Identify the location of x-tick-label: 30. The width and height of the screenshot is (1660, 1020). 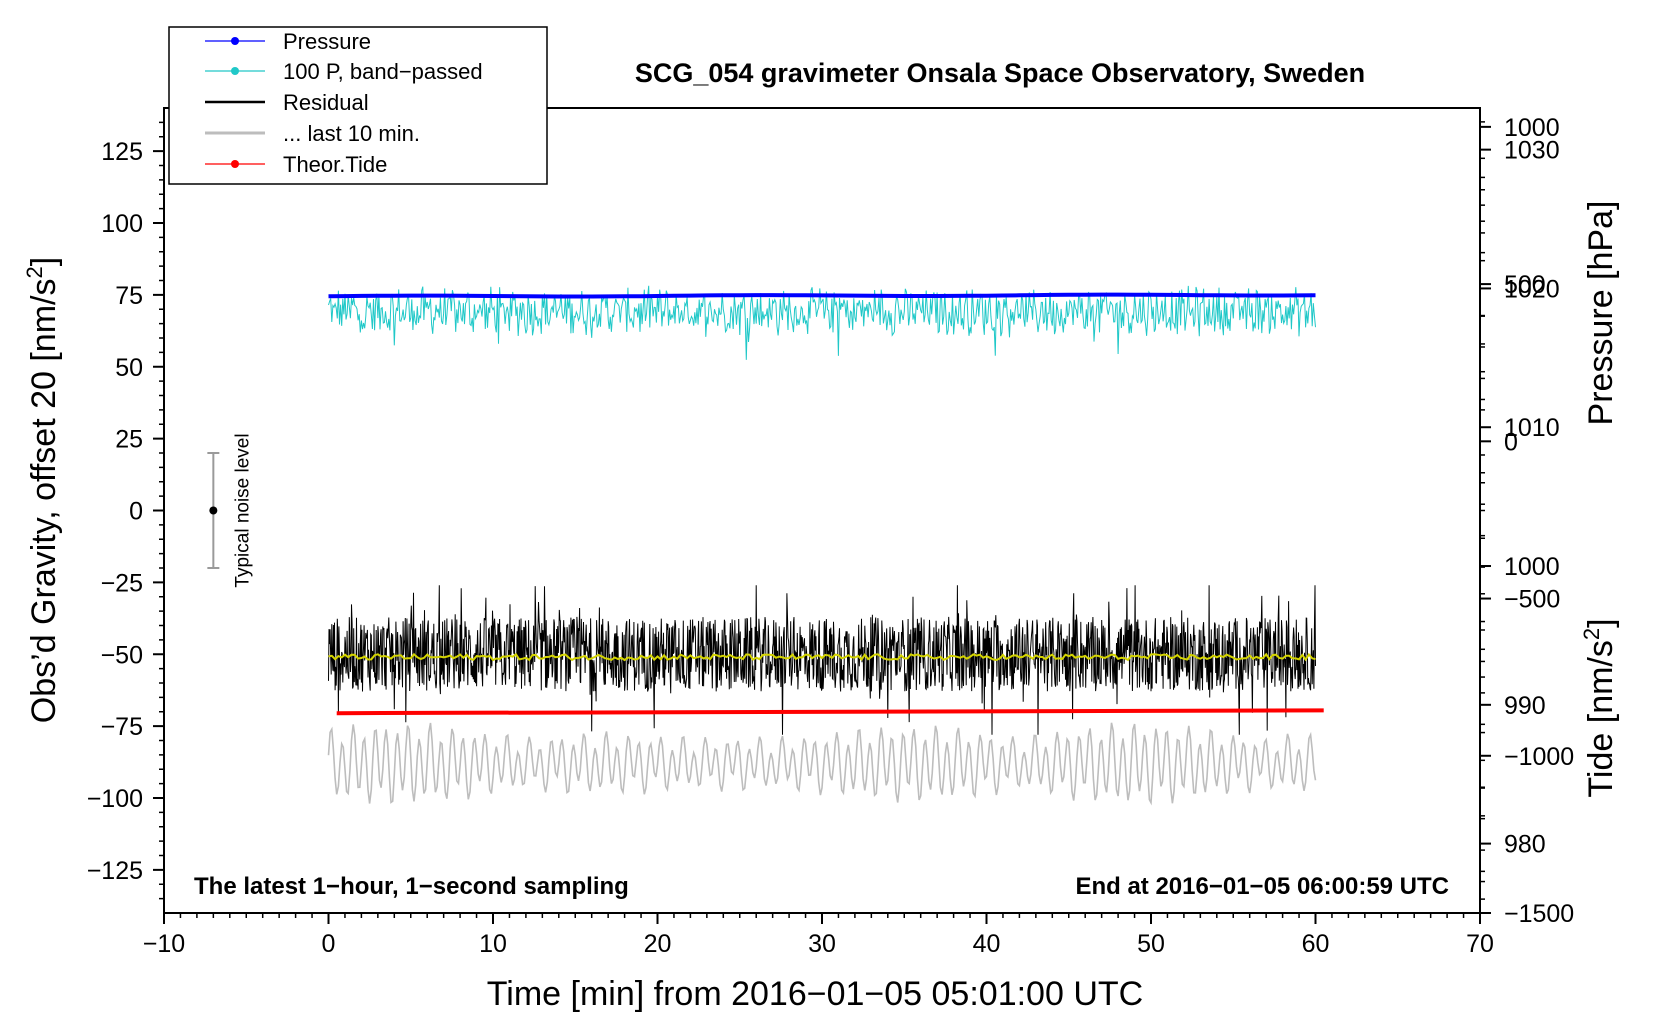
(822, 944).